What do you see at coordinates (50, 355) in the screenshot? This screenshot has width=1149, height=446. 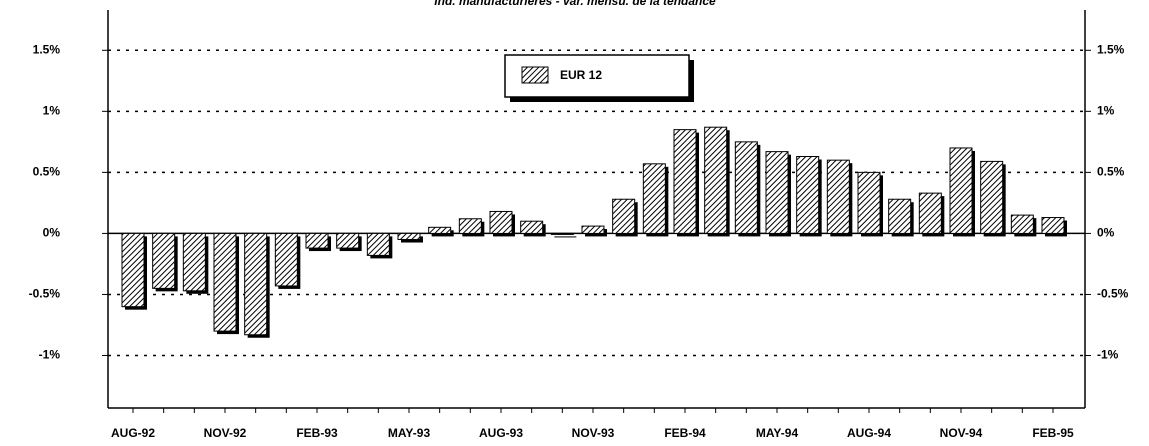 I see `y-tick-label: -1%` at bounding box center [50, 355].